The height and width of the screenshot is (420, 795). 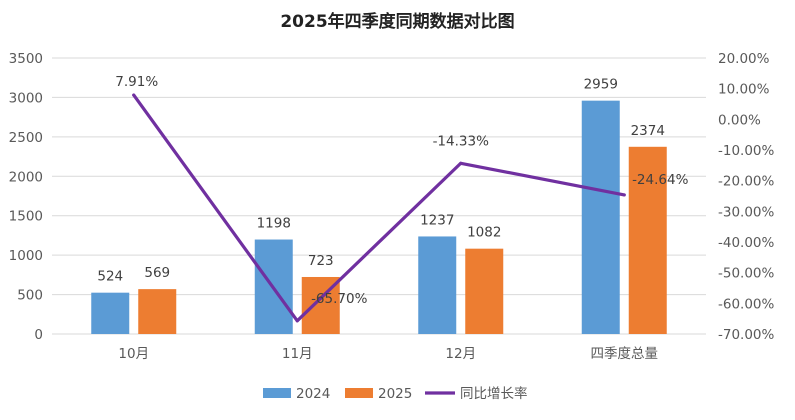 What do you see at coordinates (461, 141) in the screenshot?
I see `growth-rate-label: -14.33%` at bounding box center [461, 141].